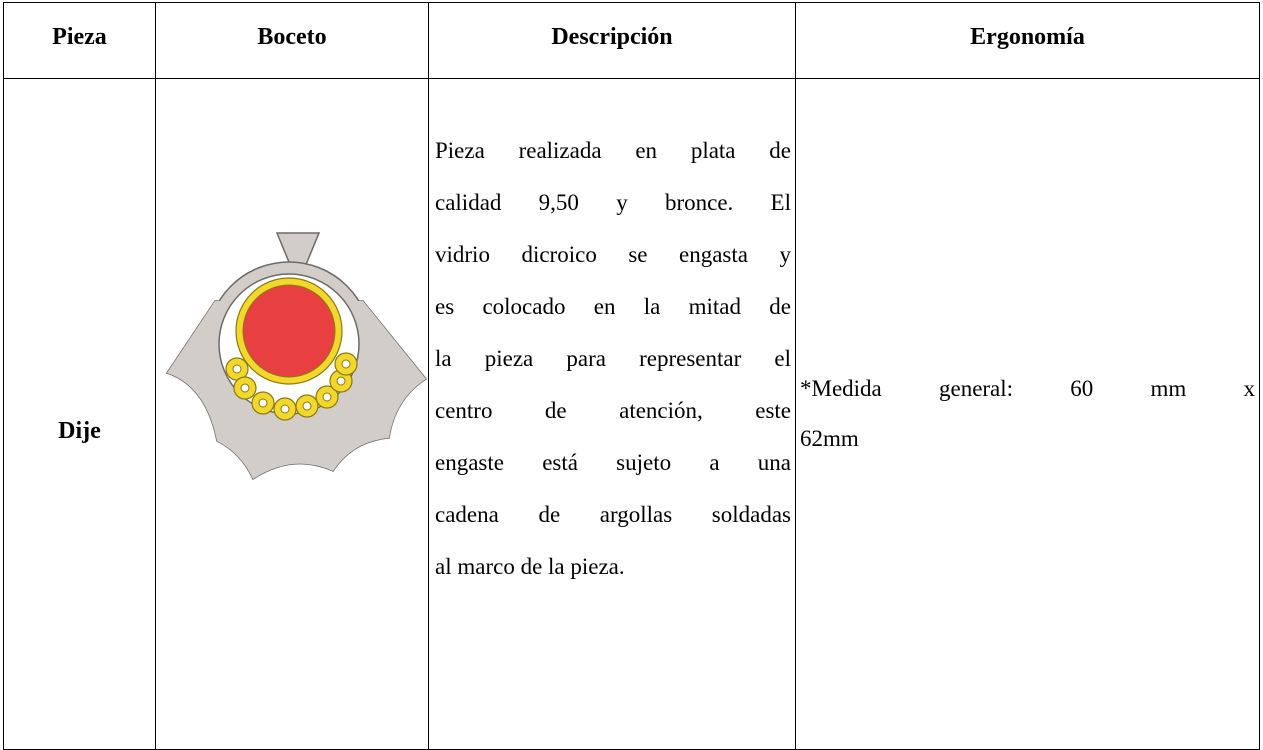  What do you see at coordinates (613, 306) in the screenshot?
I see `text-line: es colocado en la mitad de` at bounding box center [613, 306].